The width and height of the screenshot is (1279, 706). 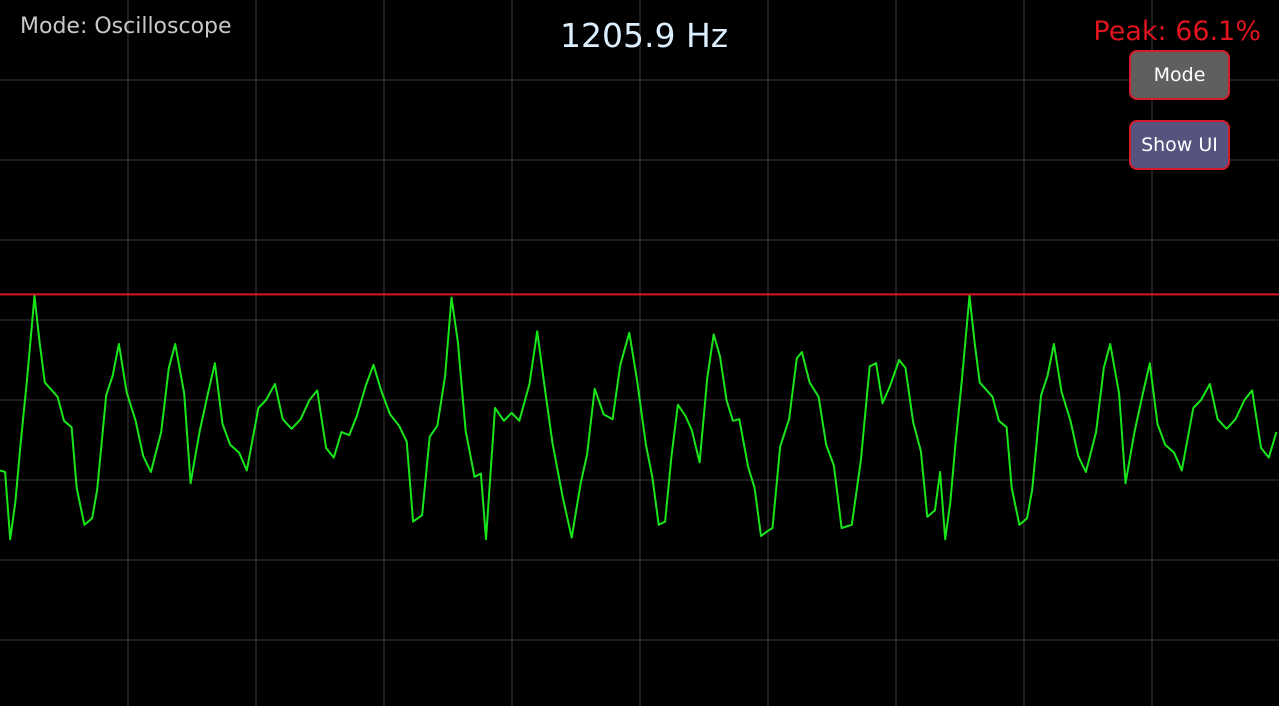 I want to click on show-ui-button-label: Show UI, so click(x=1179, y=145).